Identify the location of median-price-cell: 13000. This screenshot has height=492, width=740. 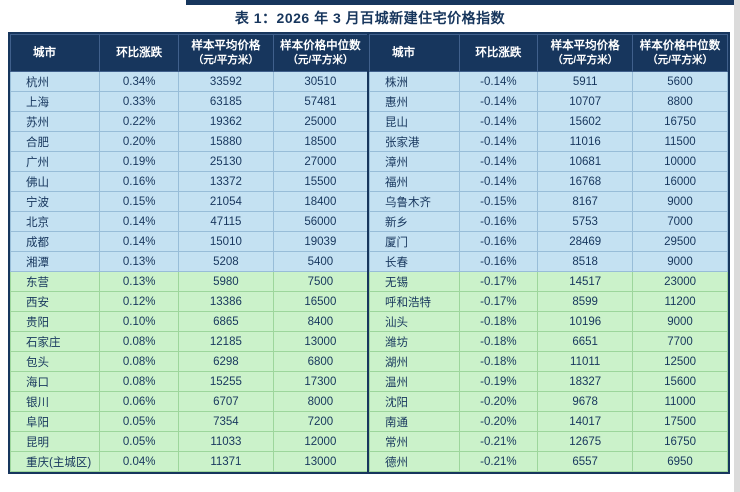
(320, 341).